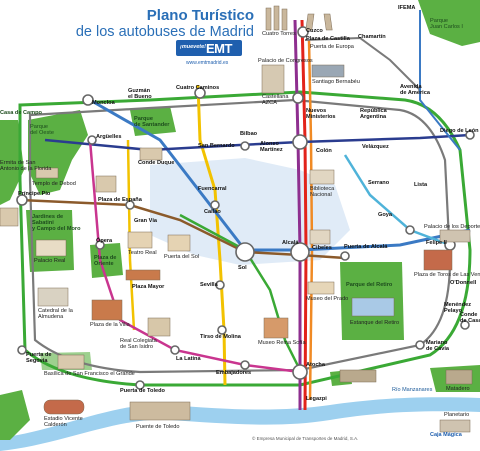 This screenshot has height=451, width=480. Describe the element at coordinates (420, 345) in the screenshot. I see `stop-mariano-cavia` at that location.